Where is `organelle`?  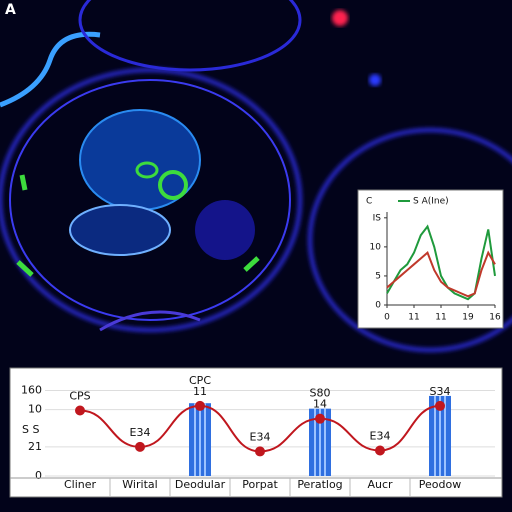
organelle is located at coordinates (120, 230).